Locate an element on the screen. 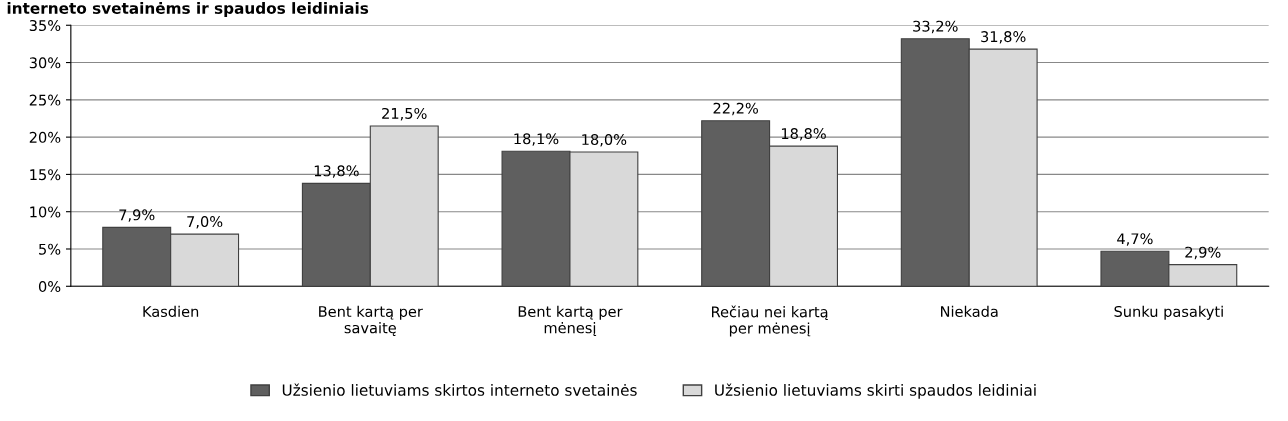 Image resolution: width=1288 pixels, height=421 pixels. x-tick-label: Bent kartą per mėnesį is located at coordinates (570, 320).